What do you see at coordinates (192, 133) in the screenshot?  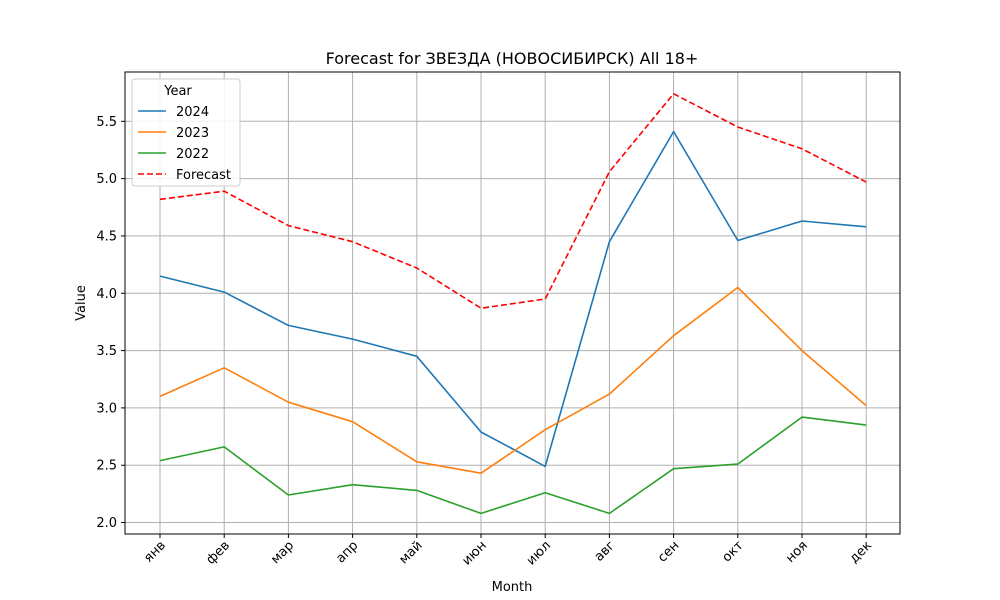 I see `legend-label: 2023` at bounding box center [192, 133].